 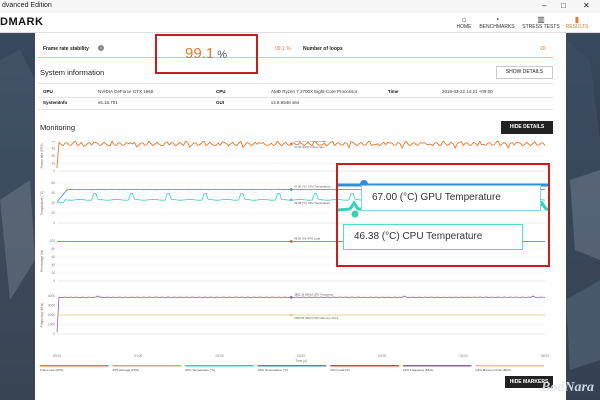 I want to click on window-titlebar: dvanced Edition – □ ✕, so click(x=300, y=6).